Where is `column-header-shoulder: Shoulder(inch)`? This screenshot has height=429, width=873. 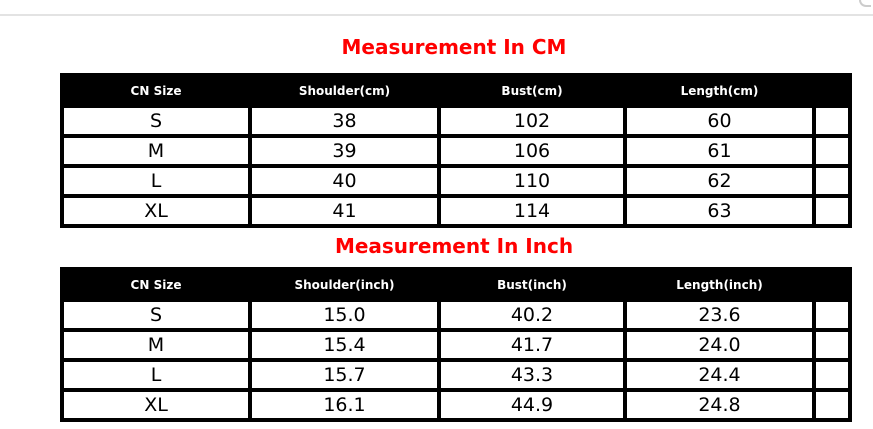 column-header-shoulder: Shoulder(inch) is located at coordinates (344, 284).